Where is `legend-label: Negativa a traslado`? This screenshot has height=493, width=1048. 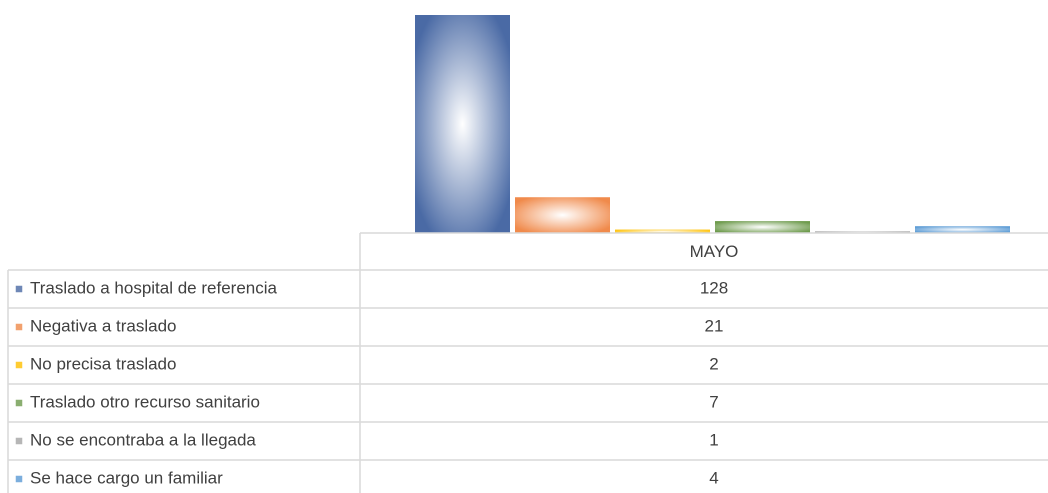 legend-label: Negativa a traslado is located at coordinates (103, 325).